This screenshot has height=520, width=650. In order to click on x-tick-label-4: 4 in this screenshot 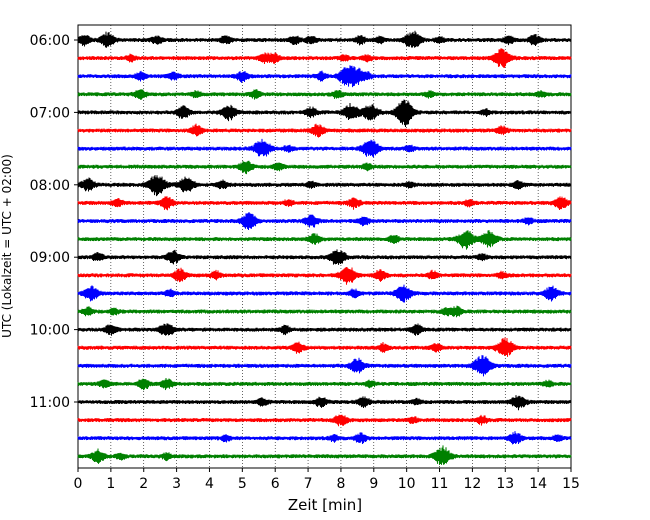, I will do `click(209, 484)`.